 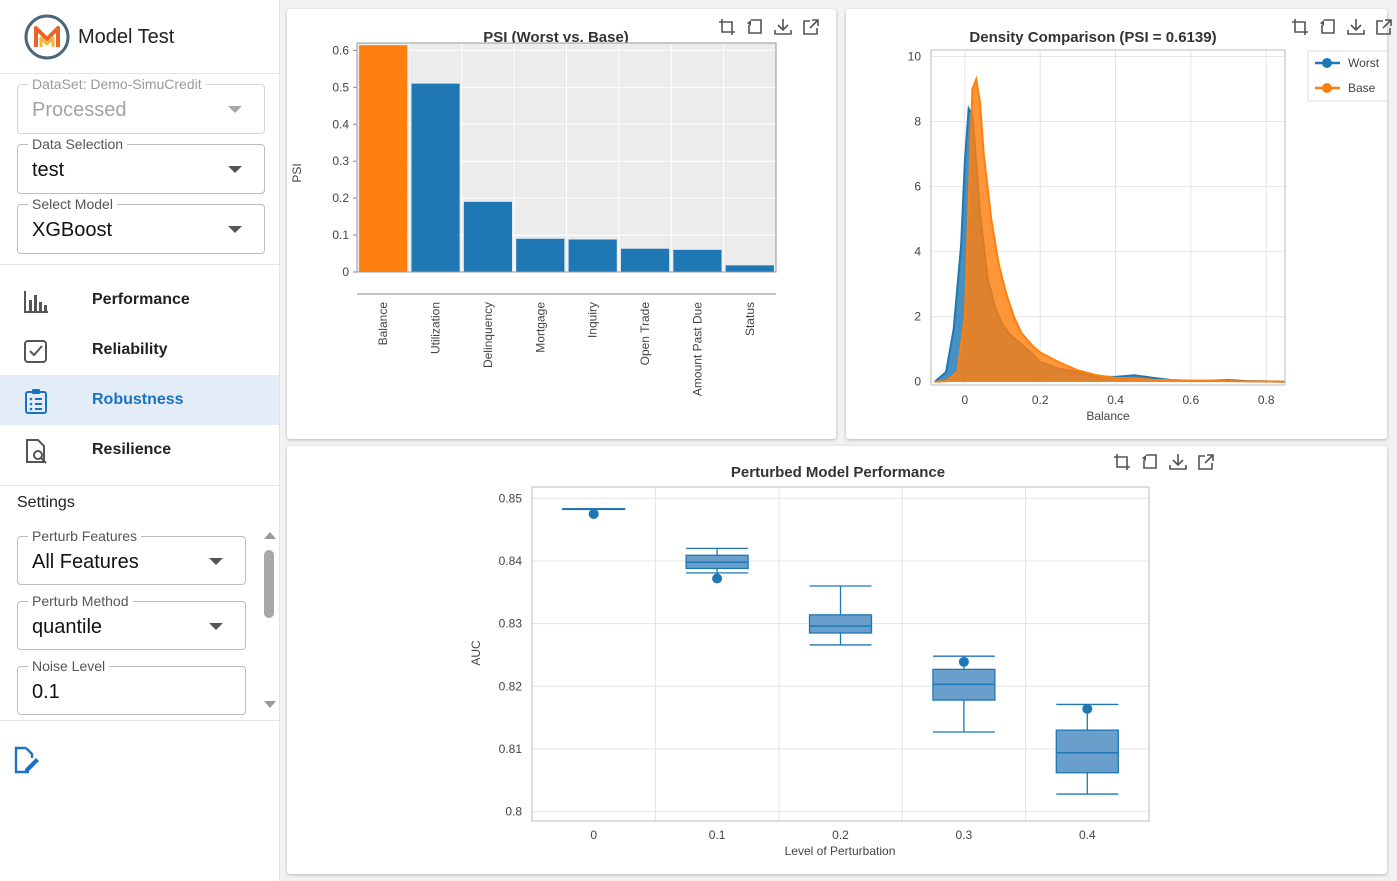 I want to click on x-tick-label: Amount Past Due, so click(x=697, y=349).